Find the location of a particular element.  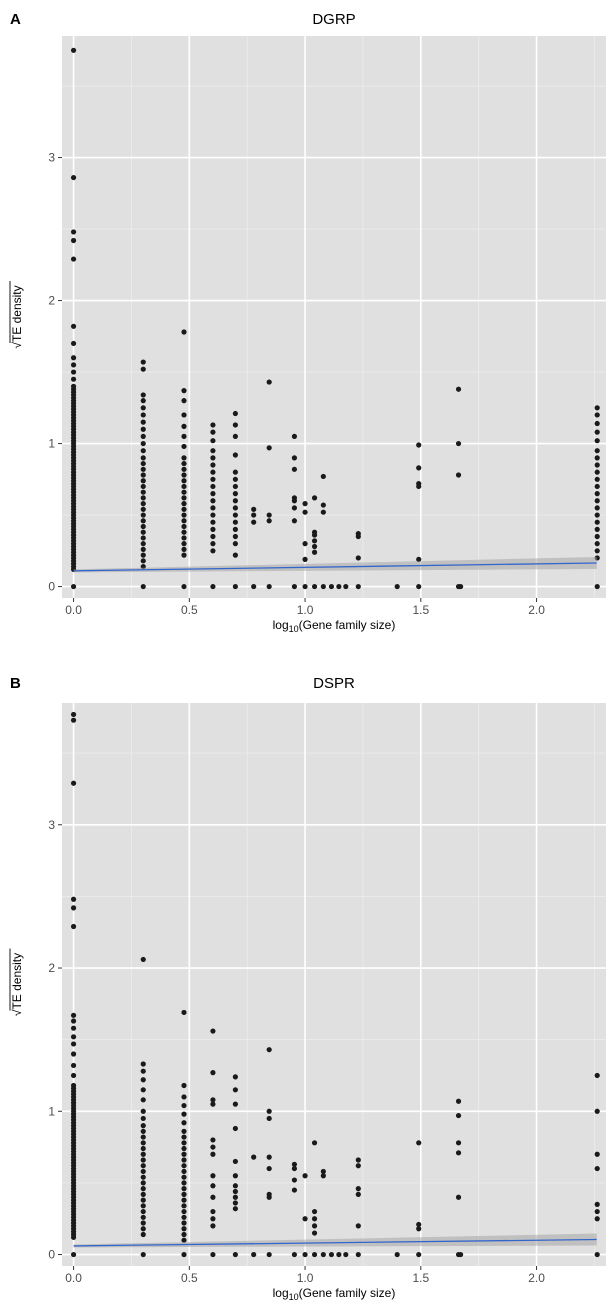

x-axis-label-main: log is located at coordinates (281, 1293).